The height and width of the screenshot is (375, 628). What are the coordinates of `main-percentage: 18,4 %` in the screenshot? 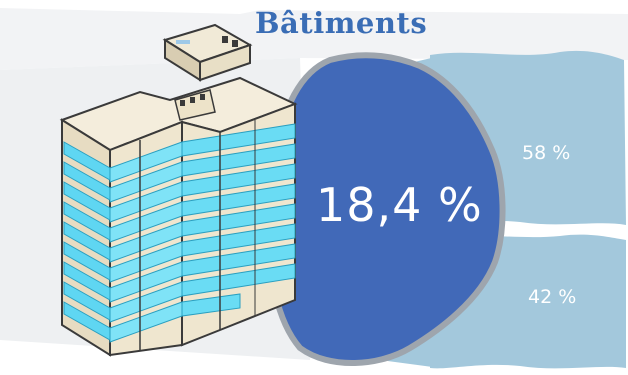 It's located at (399, 205).